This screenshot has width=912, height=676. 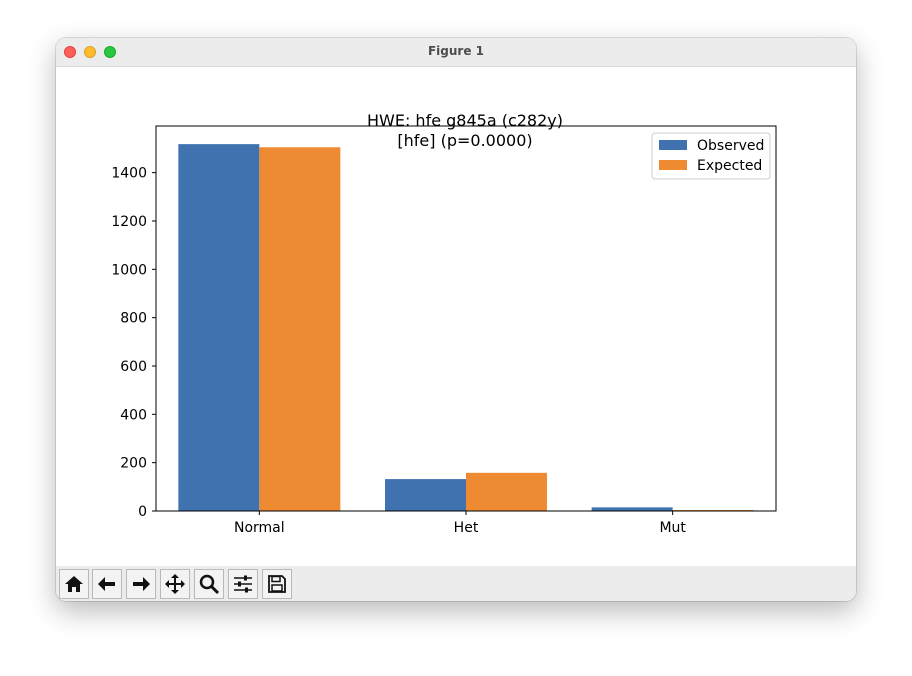 I want to click on y-tick-label: 800, so click(x=133, y=319).